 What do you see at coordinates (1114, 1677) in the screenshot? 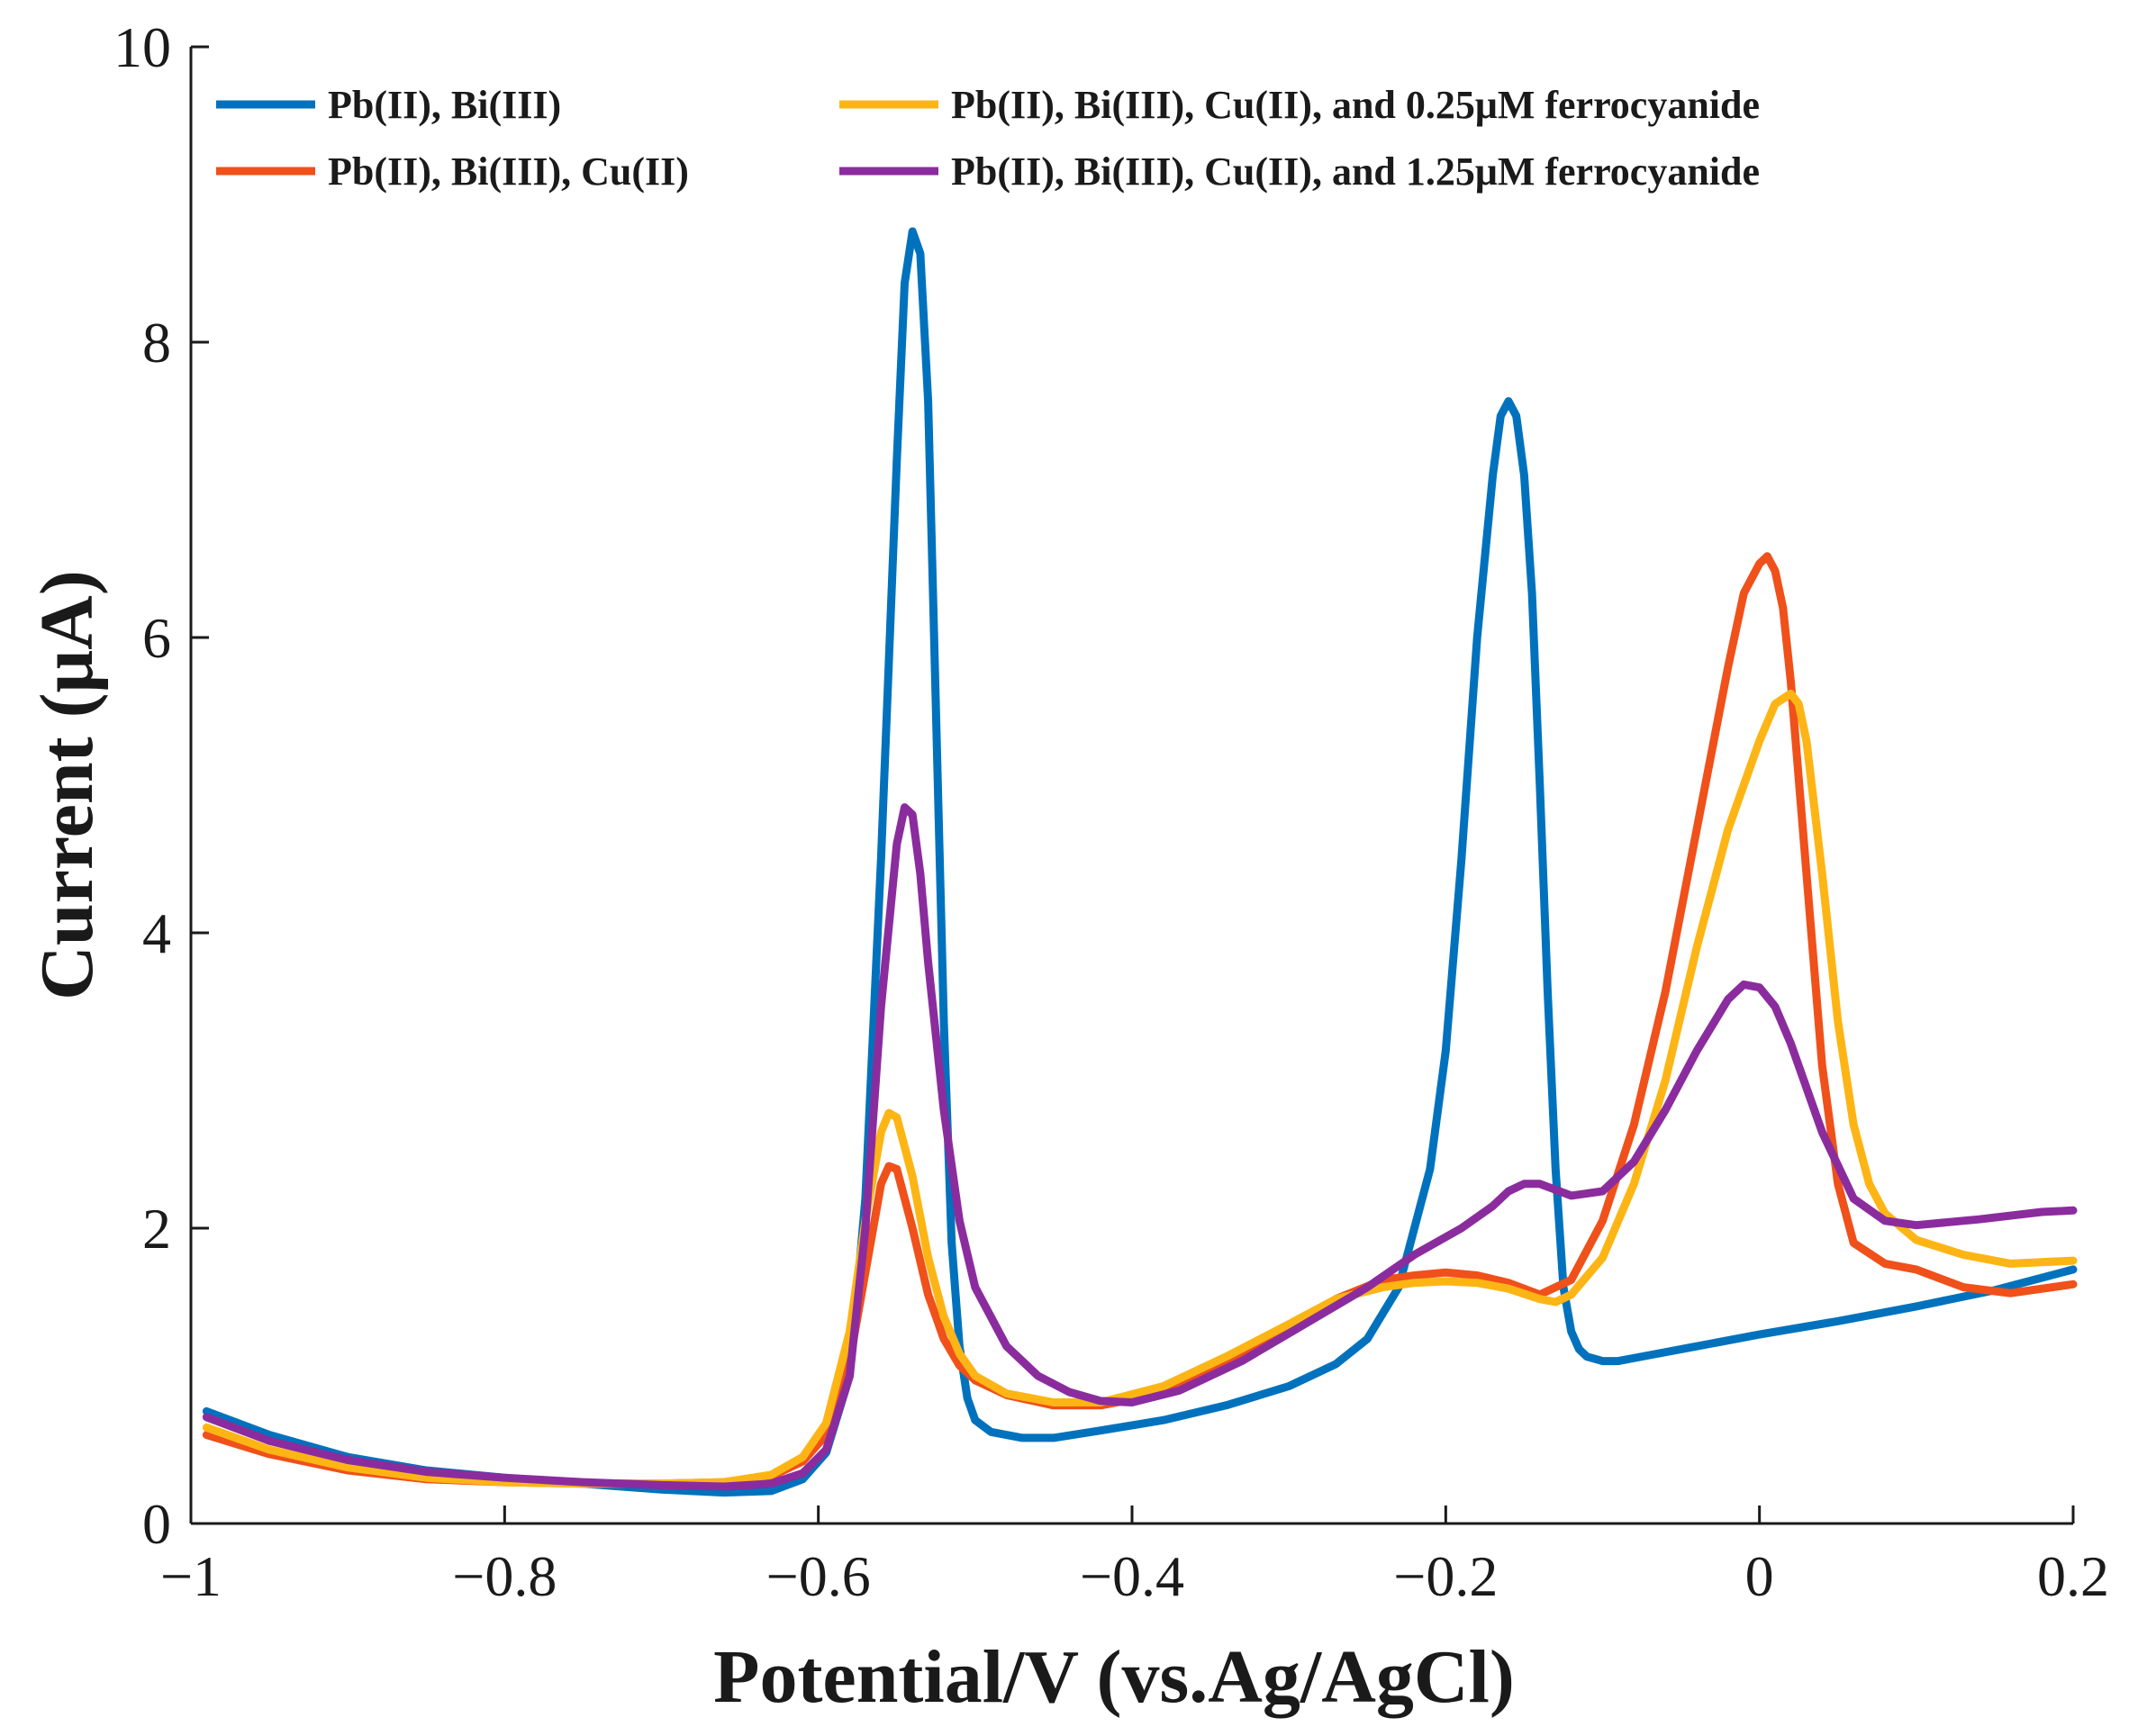
I see `x-axis-title: Potential/V (vs.Ag/AgCl)` at bounding box center [1114, 1677].